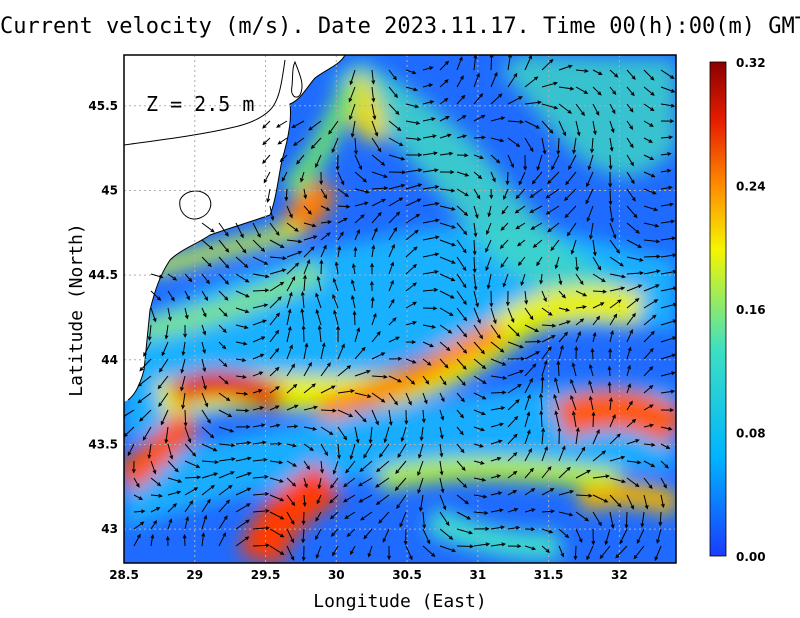 The image size is (800, 618). Describe the element at coordinates (109, 529) in the screenshot. I see `y-tick-label: 43` at that location.